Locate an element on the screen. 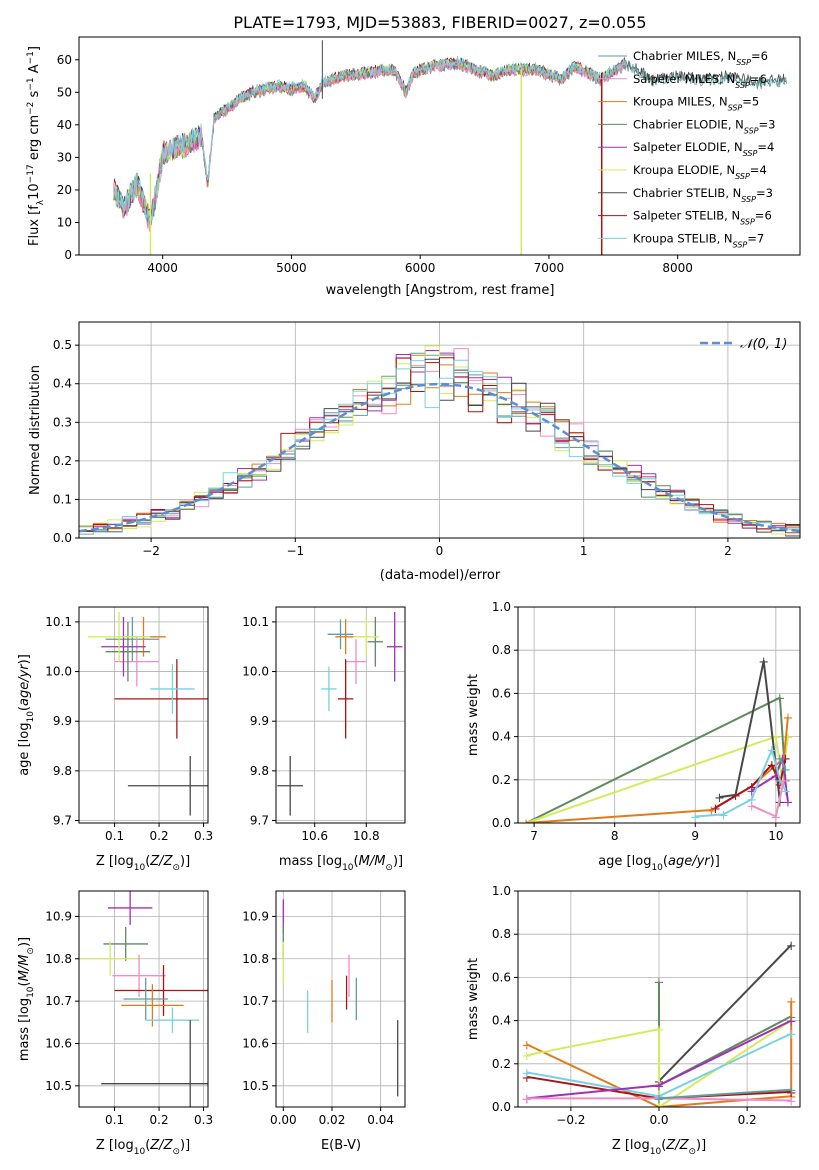 The width and height of the screenshot is (819, 1170). plot-area: +++++++++++++++ ++++++++ + +++ is located at coordinates (659, 1027).